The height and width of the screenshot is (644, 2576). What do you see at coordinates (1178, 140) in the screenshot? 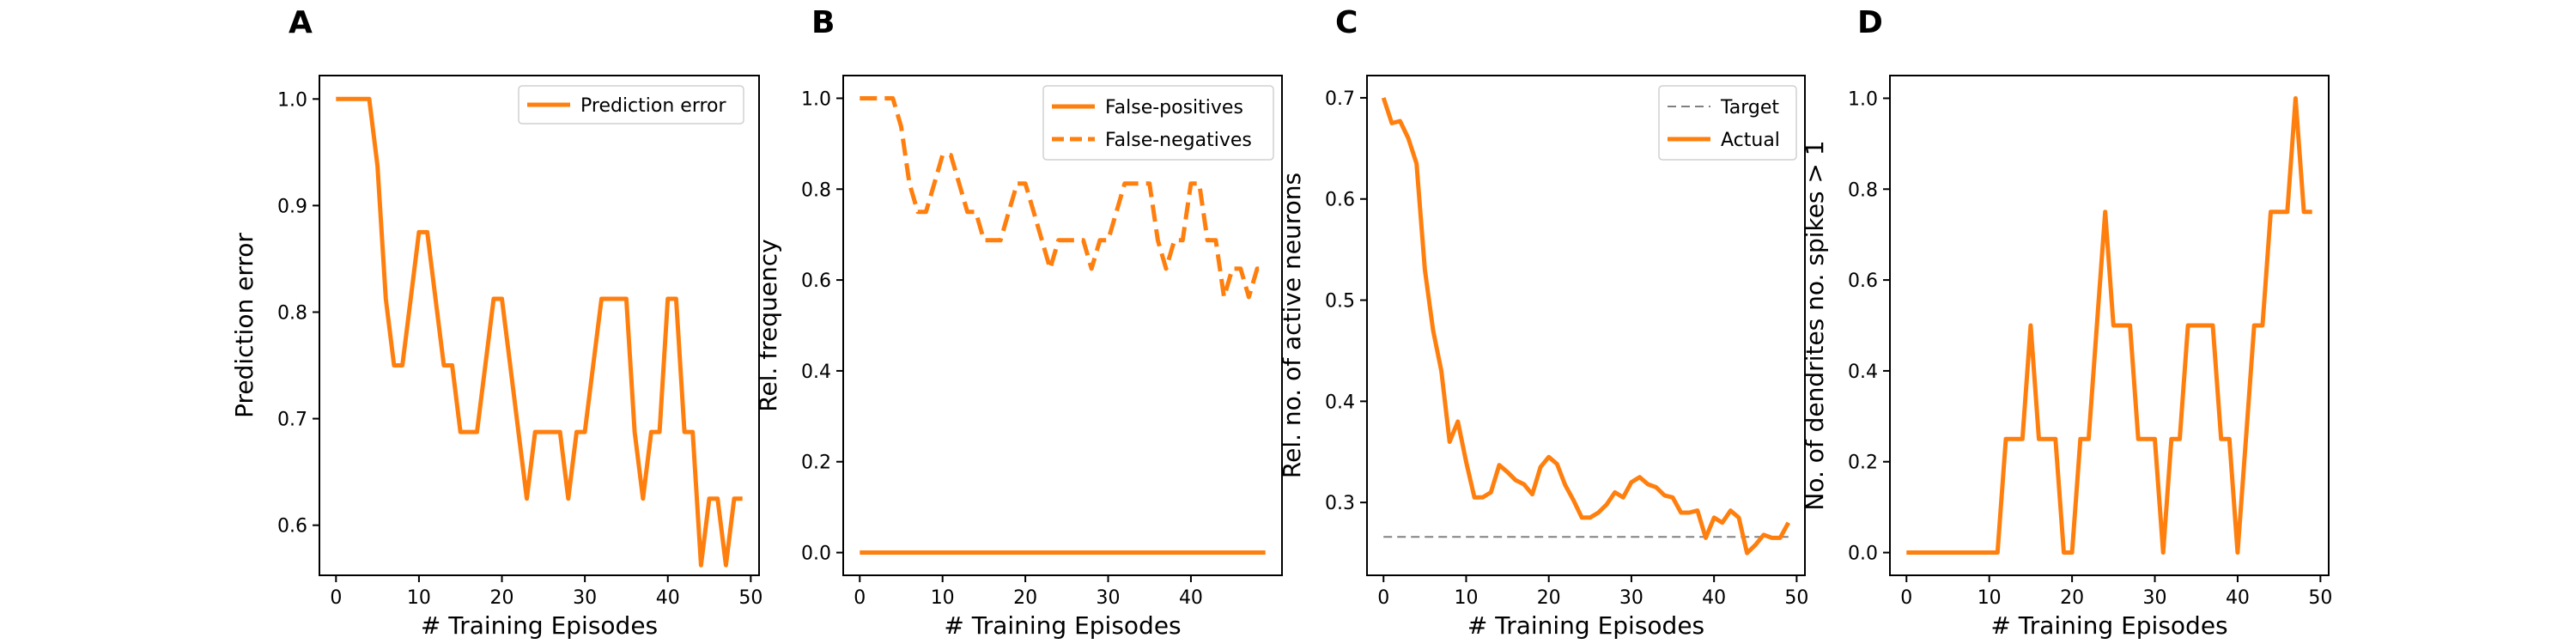
I see `legend-label: False-negatives` at bounding box center [1178, 140].